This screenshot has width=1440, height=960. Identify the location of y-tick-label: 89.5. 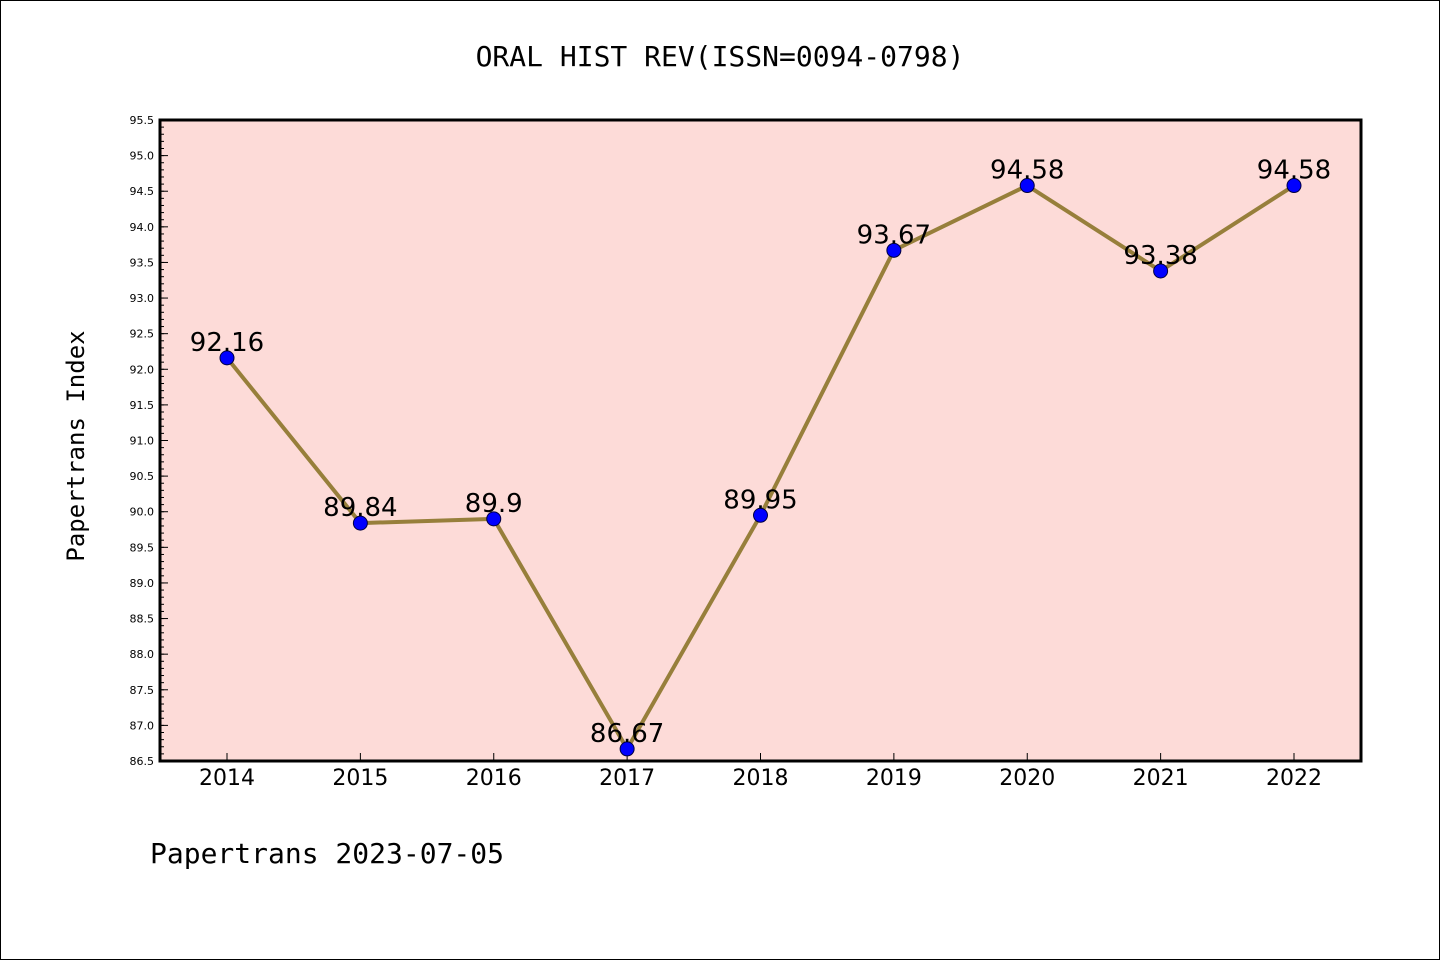
(142, 547).